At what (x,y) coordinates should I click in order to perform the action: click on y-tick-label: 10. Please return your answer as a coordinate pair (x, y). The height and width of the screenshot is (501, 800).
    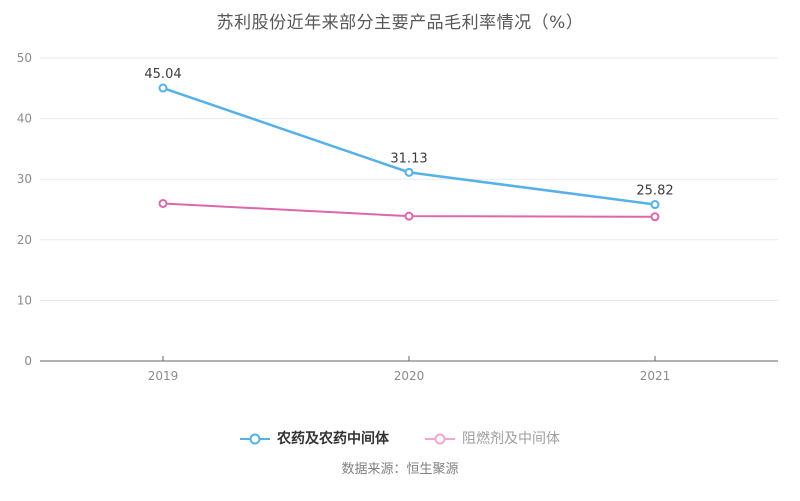
    Looking at the image, I should click on (24, 300).